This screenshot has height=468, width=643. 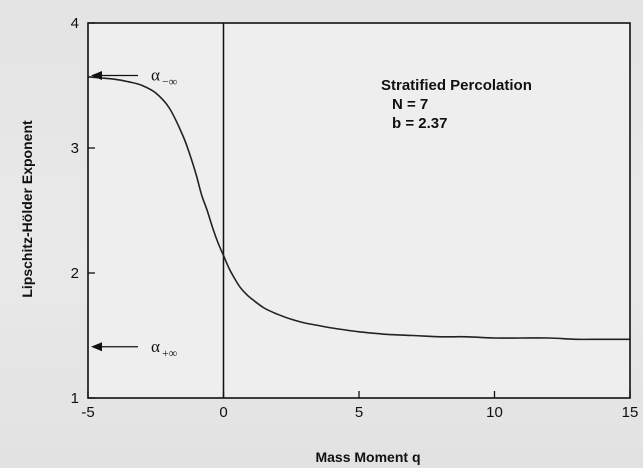 I want to click on info-annotation: Stratified Percolation N = 7 b = 2.37, so click(x=456, y=104).